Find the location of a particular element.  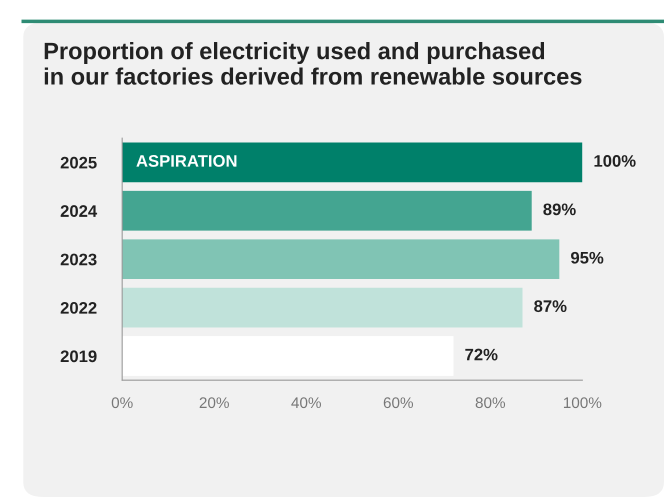

x-tick-label: 20% is located at coordinates (214, 402).